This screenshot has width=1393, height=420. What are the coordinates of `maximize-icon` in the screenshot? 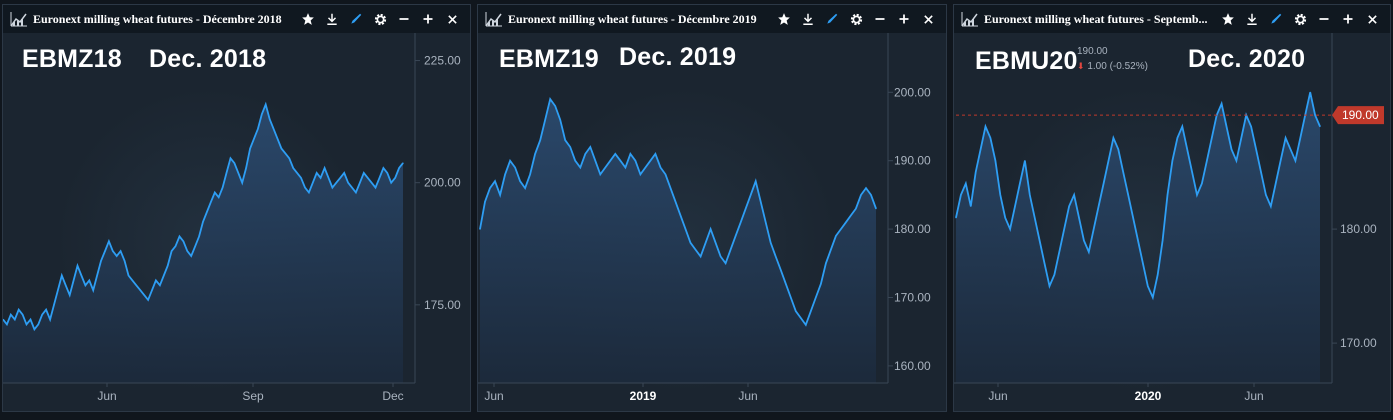 It's located at (904, 19).